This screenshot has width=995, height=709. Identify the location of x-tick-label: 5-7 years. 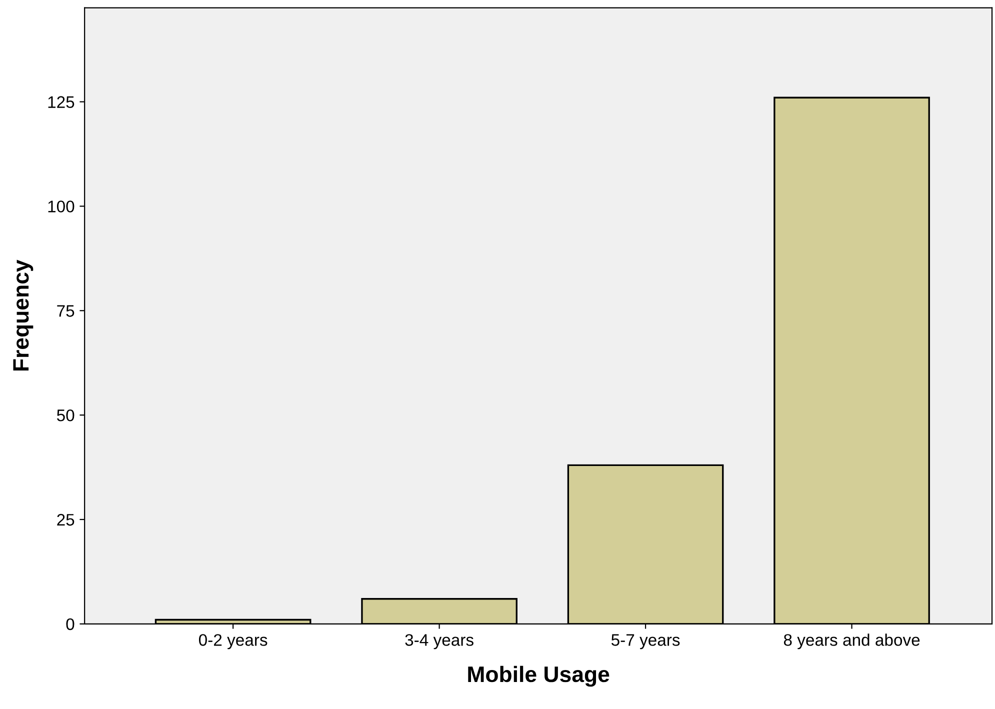
(645, 642).